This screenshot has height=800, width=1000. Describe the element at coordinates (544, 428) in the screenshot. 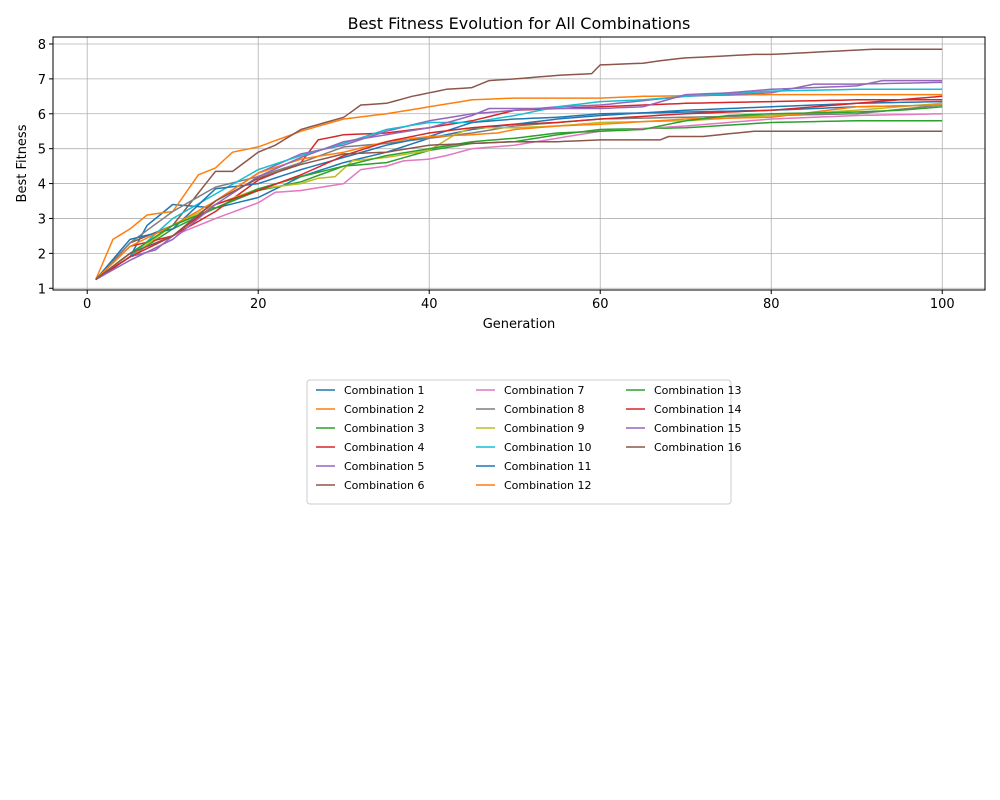

I see `legend-label: Combination 9` at that location.